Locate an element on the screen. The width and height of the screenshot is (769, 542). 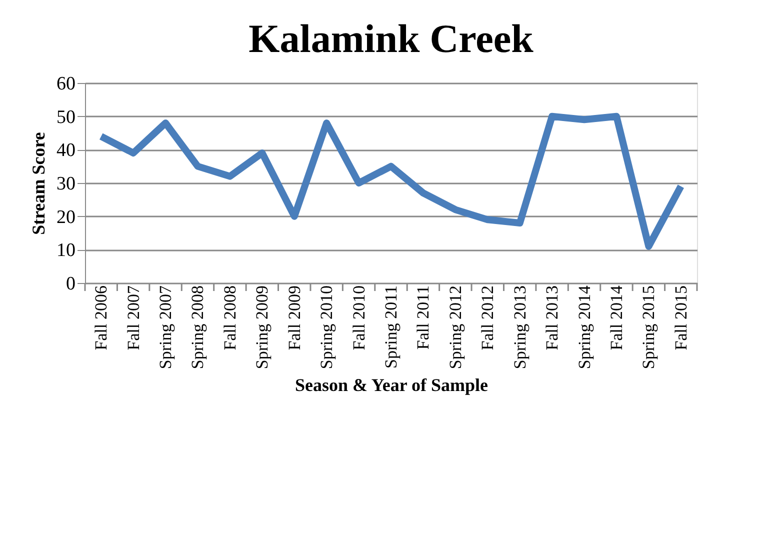
x-tick-label: Fall 2011 is located at coordinates (423, 318).